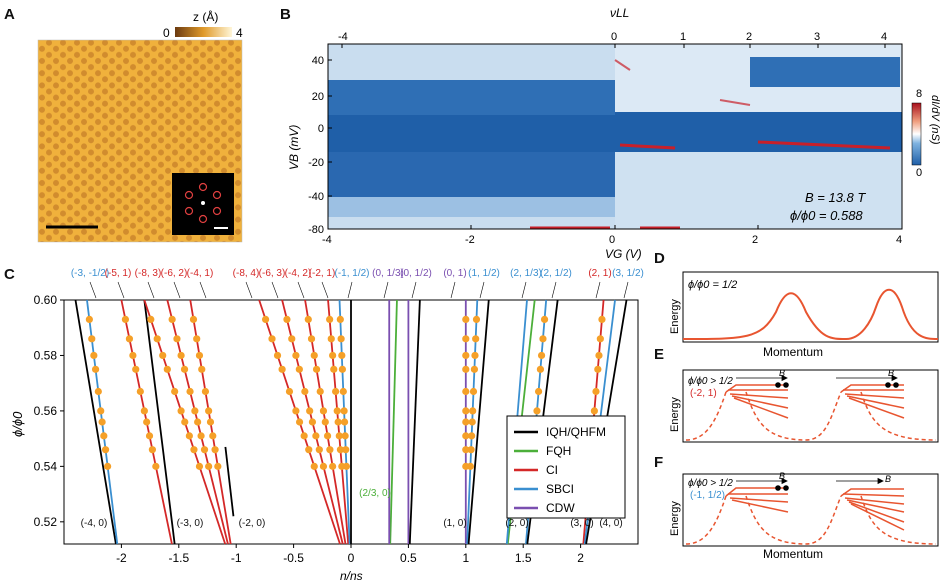  Describe the element at coordinates (526, 273) in the screenshot. I see `wannier-label: (2, 1/3)` at that location.